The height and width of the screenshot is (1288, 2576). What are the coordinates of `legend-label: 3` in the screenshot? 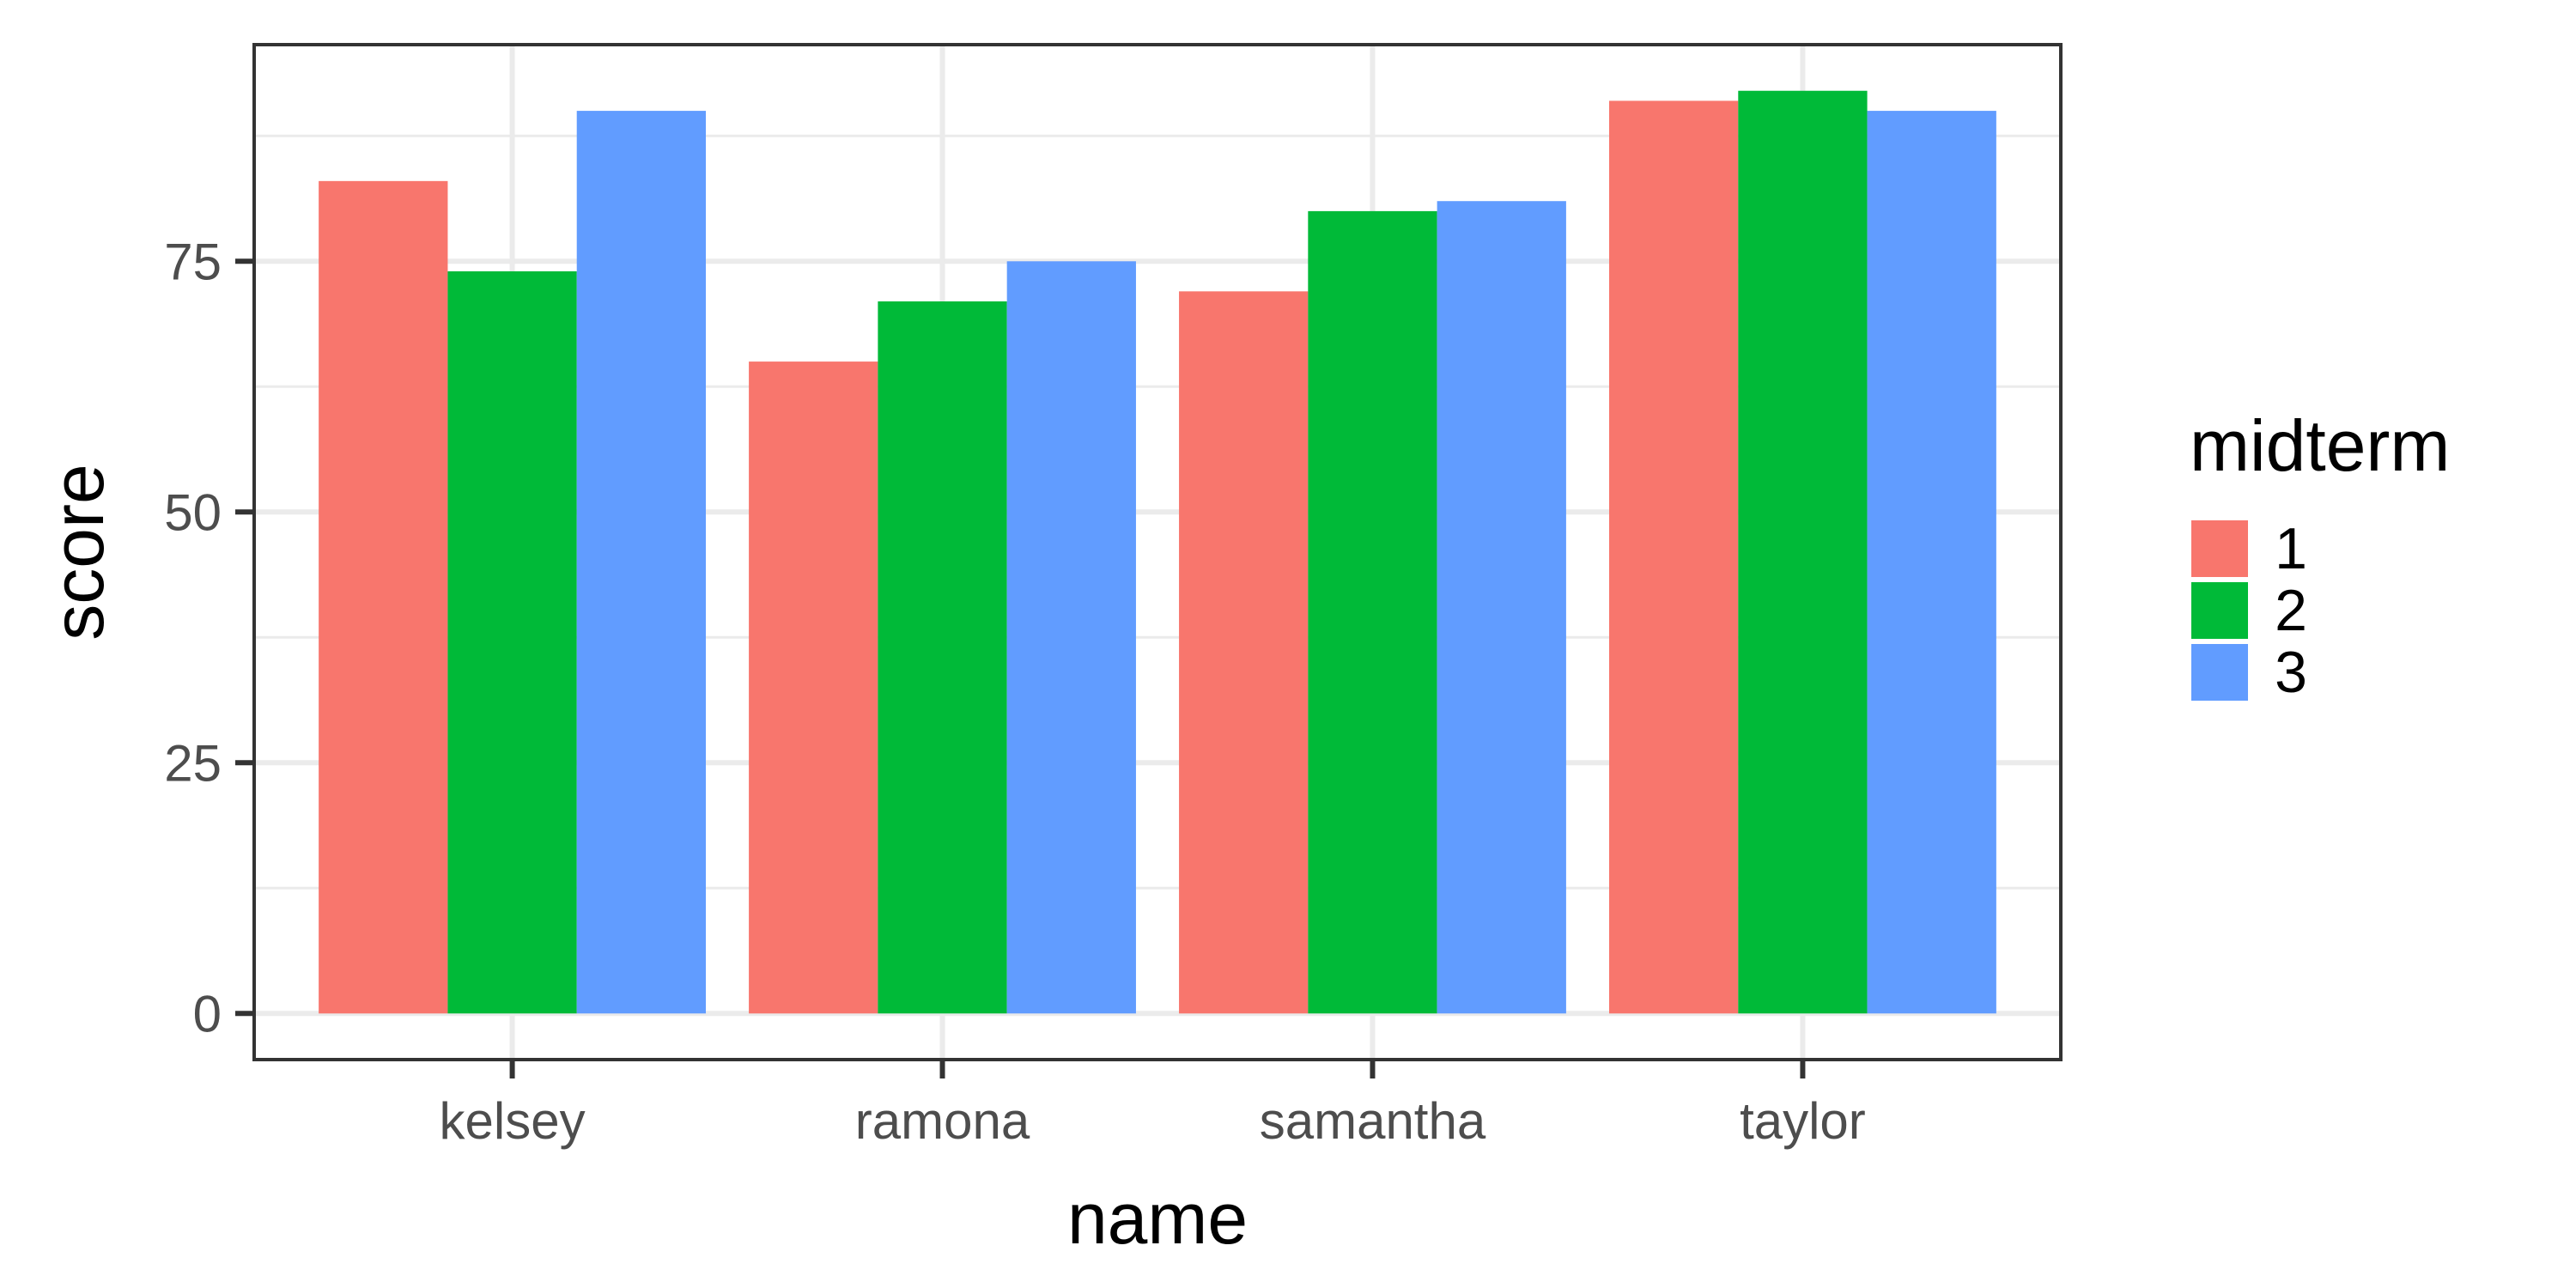 It's located at (2291, 673).